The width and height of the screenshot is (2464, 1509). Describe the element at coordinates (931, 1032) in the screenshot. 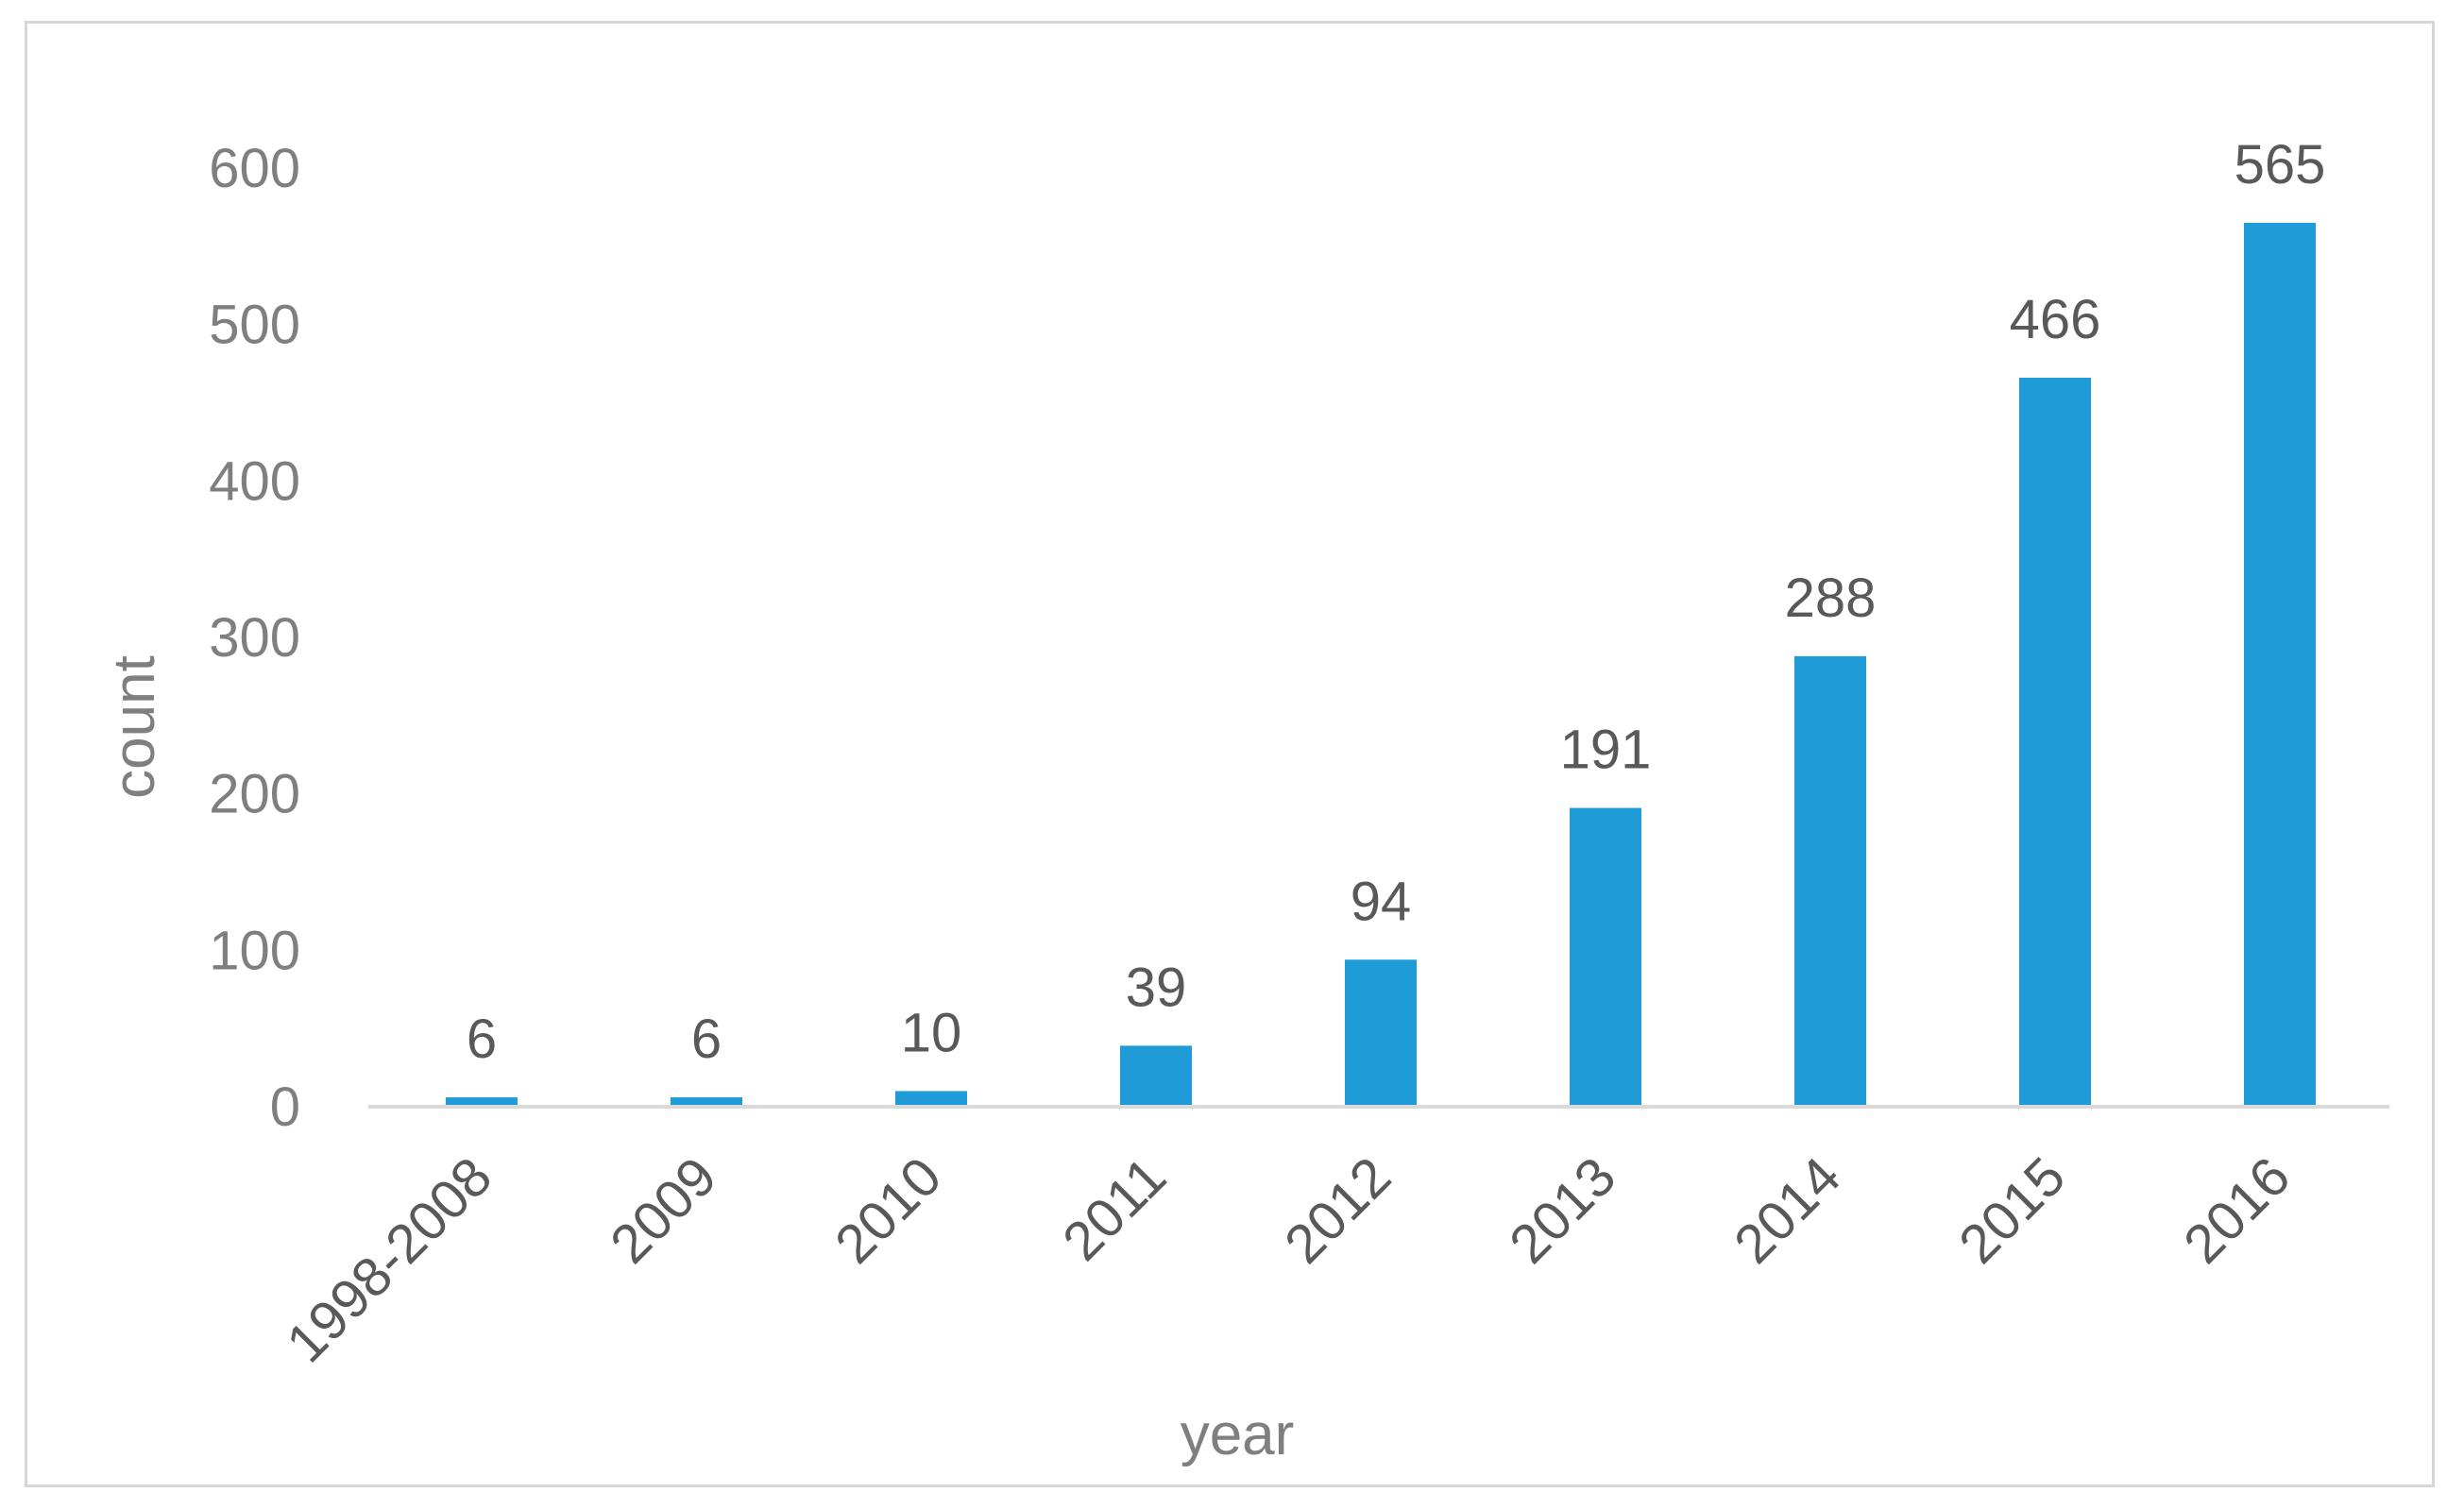

I see `data-label: 10` at that location.